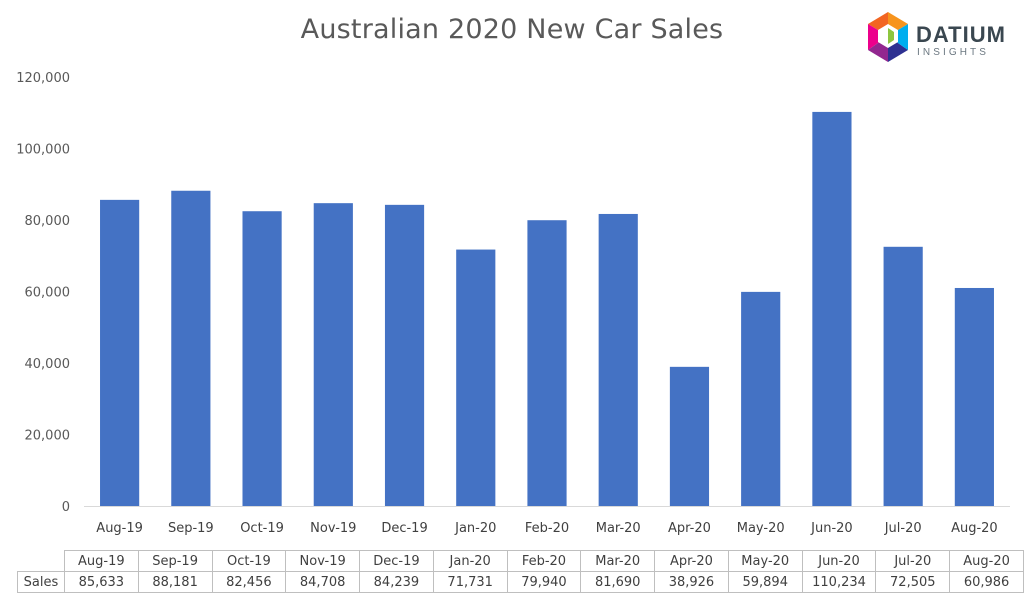 The image size is (1024, 615). What do you see at coordinates (953, 52) in the screenshot?
I see `brand-subtitle: INSIGHTS` at bounding box center [953, 52].